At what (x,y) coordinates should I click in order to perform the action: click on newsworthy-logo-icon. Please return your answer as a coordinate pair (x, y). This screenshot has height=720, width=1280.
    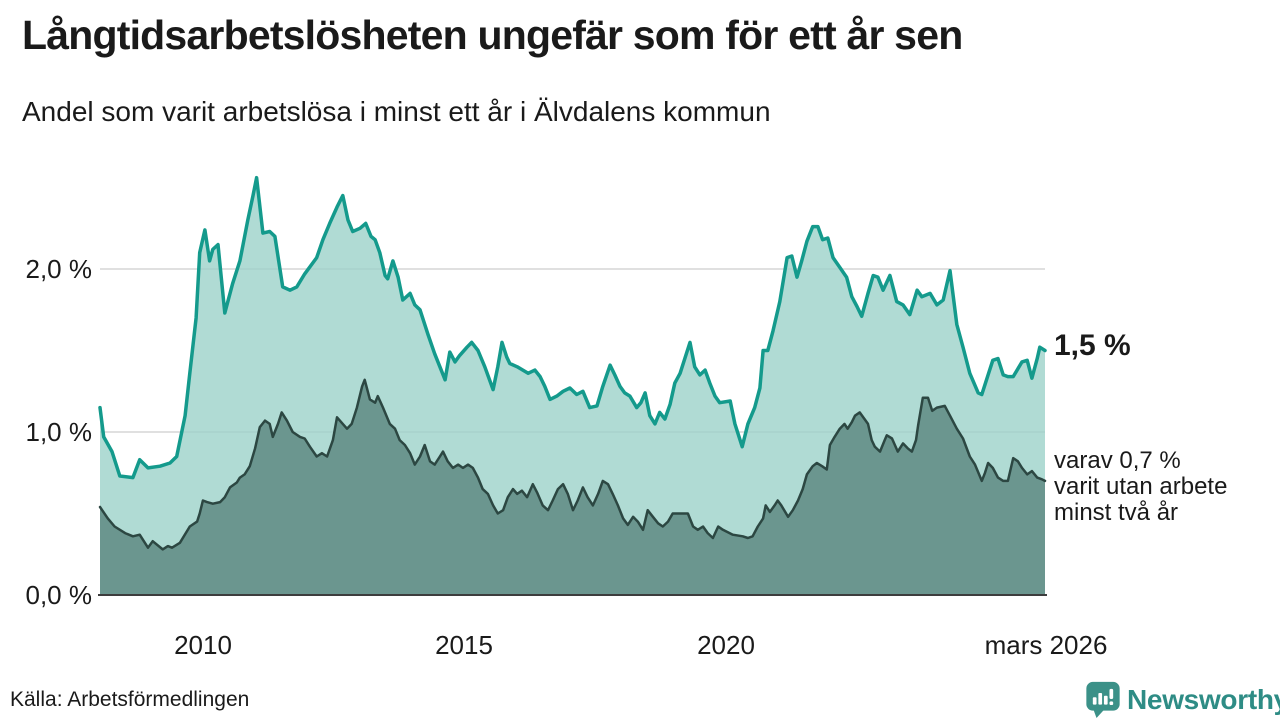
    Looking at the image, I should click on (1103, 699).